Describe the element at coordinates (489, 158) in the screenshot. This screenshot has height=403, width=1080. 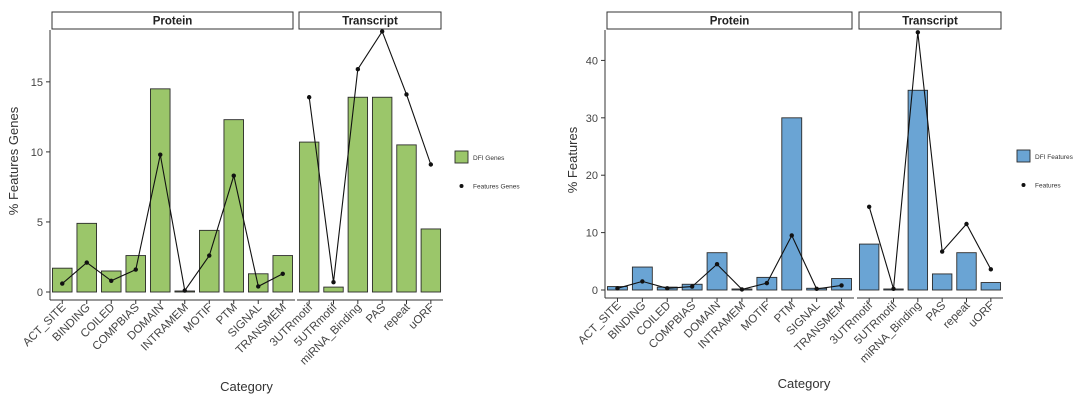
I see `legend-label-bars: DFI Genes` at that location.